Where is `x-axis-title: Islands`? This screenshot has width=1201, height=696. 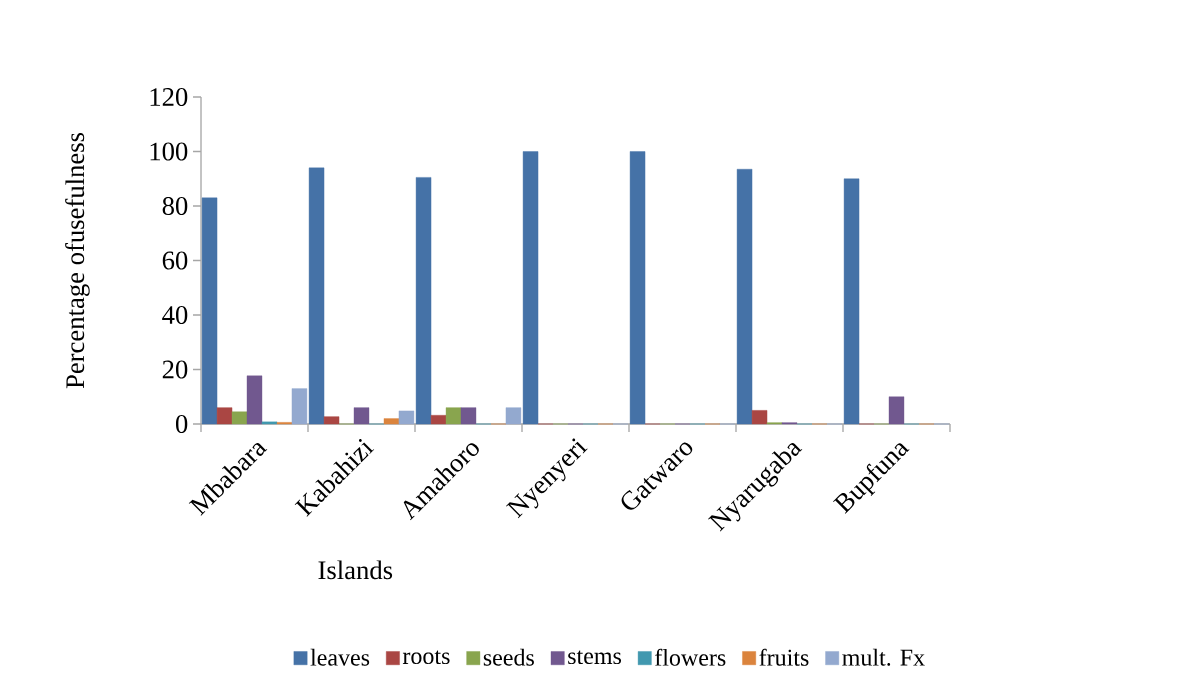
x-axis-title: Islands is located at coordinates (355, 570).